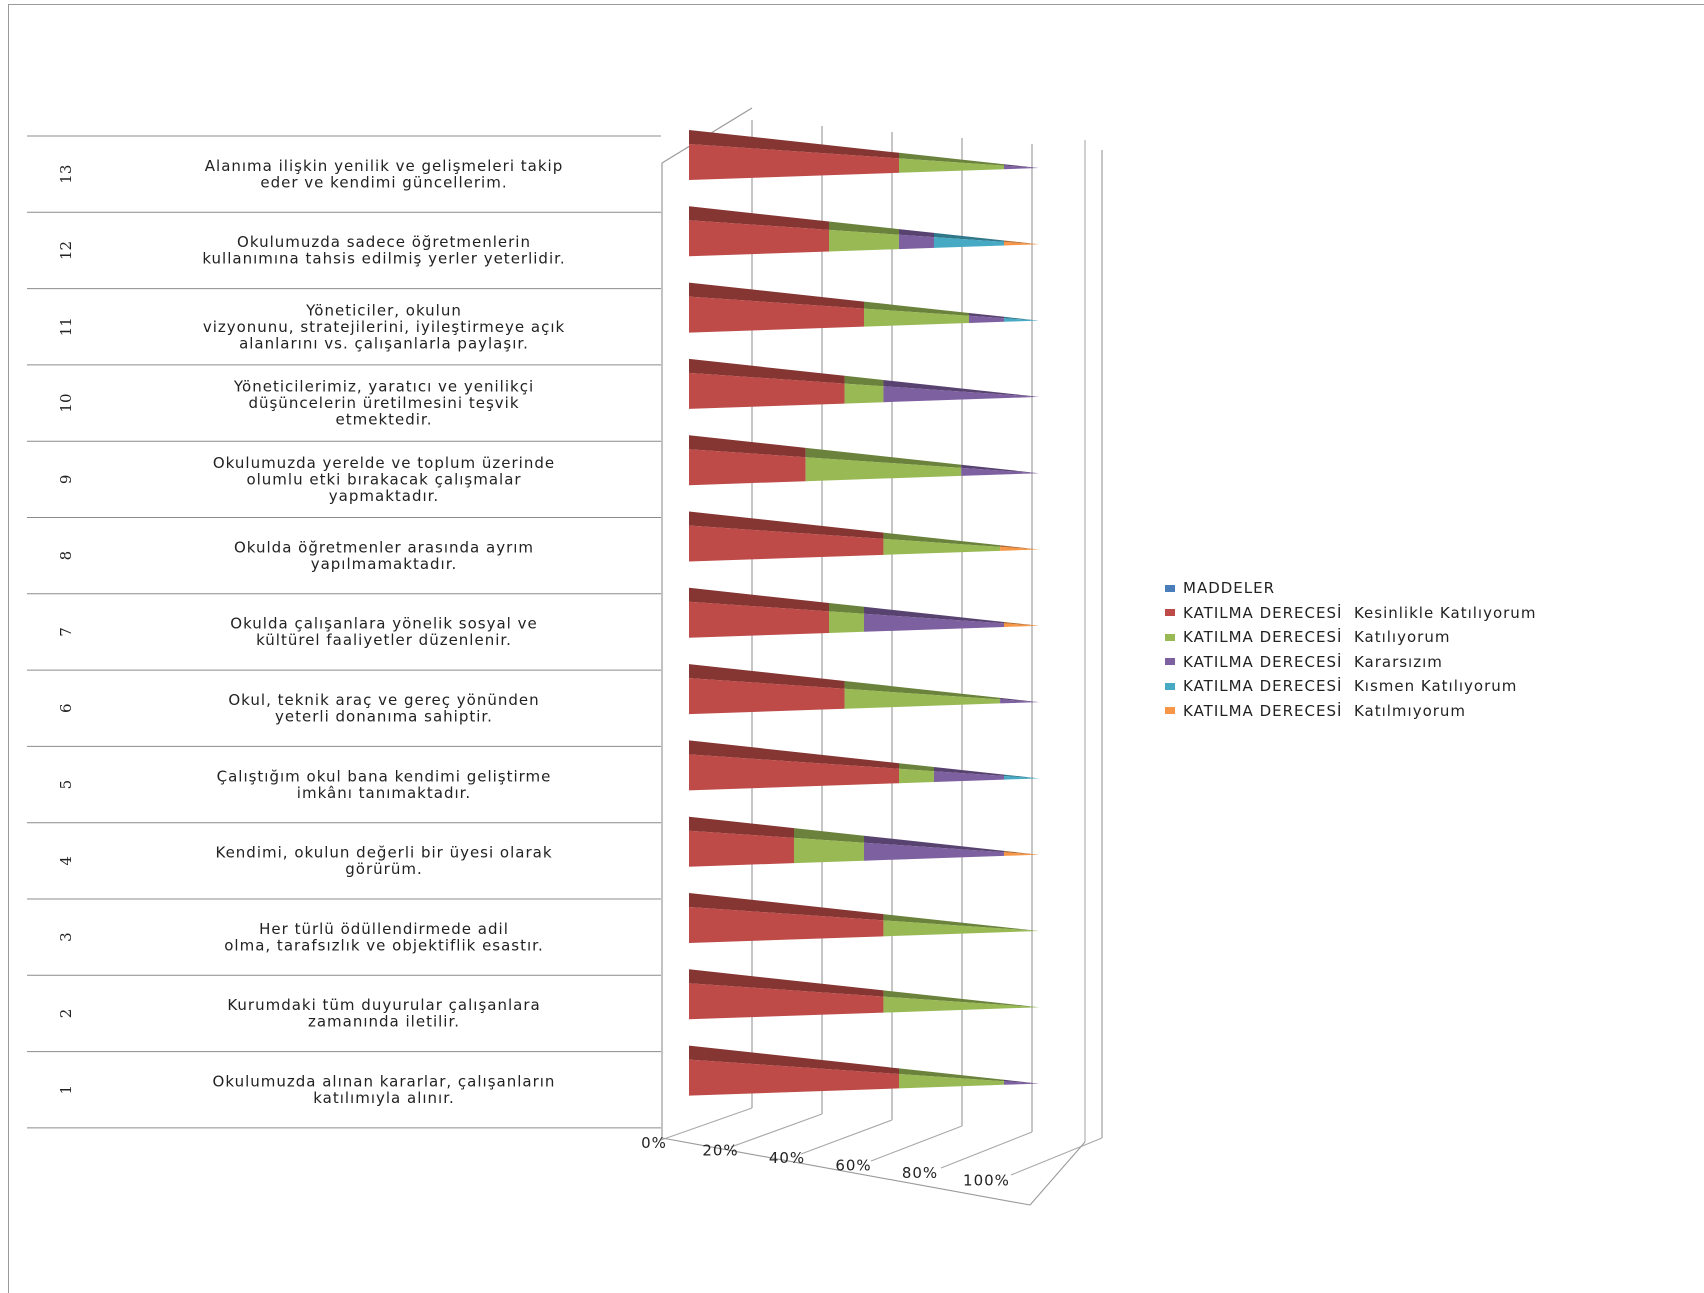 The width and height of the screenshot is (1704, 1293). I want to click on x-axis-ticks: 0% 20% 40% 60% 80% 100%, so click(825, 1162).